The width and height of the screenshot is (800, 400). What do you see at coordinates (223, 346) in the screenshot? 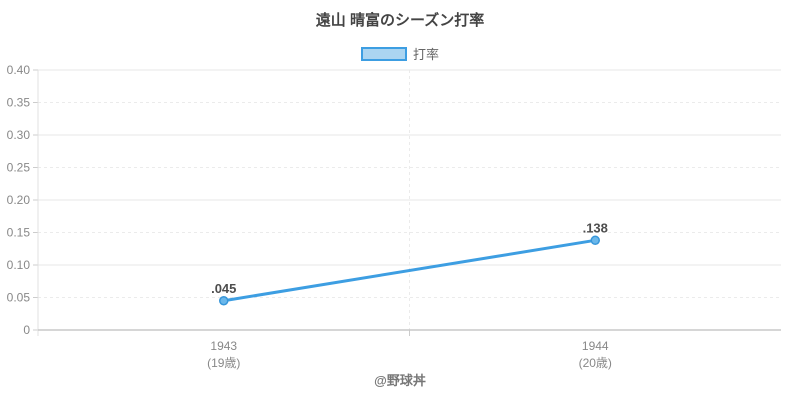
I see `x-axis-label-year: 1943` at bounding box center [223, 346].